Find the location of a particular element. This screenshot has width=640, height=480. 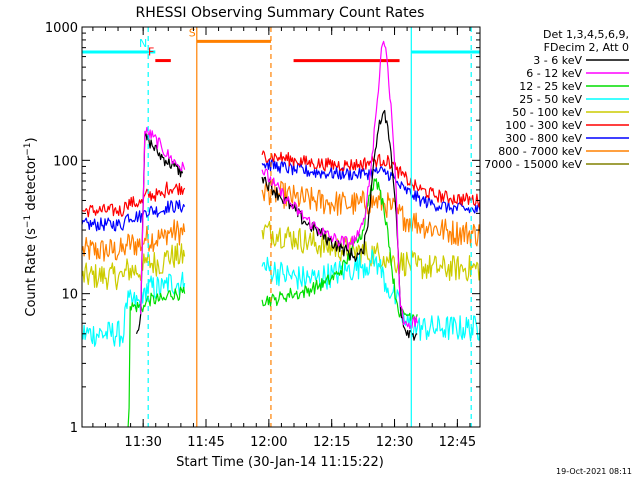

x-axis-label: Start Time (30-Jan-14 11:15:22) is located at coordinates (280, 462).